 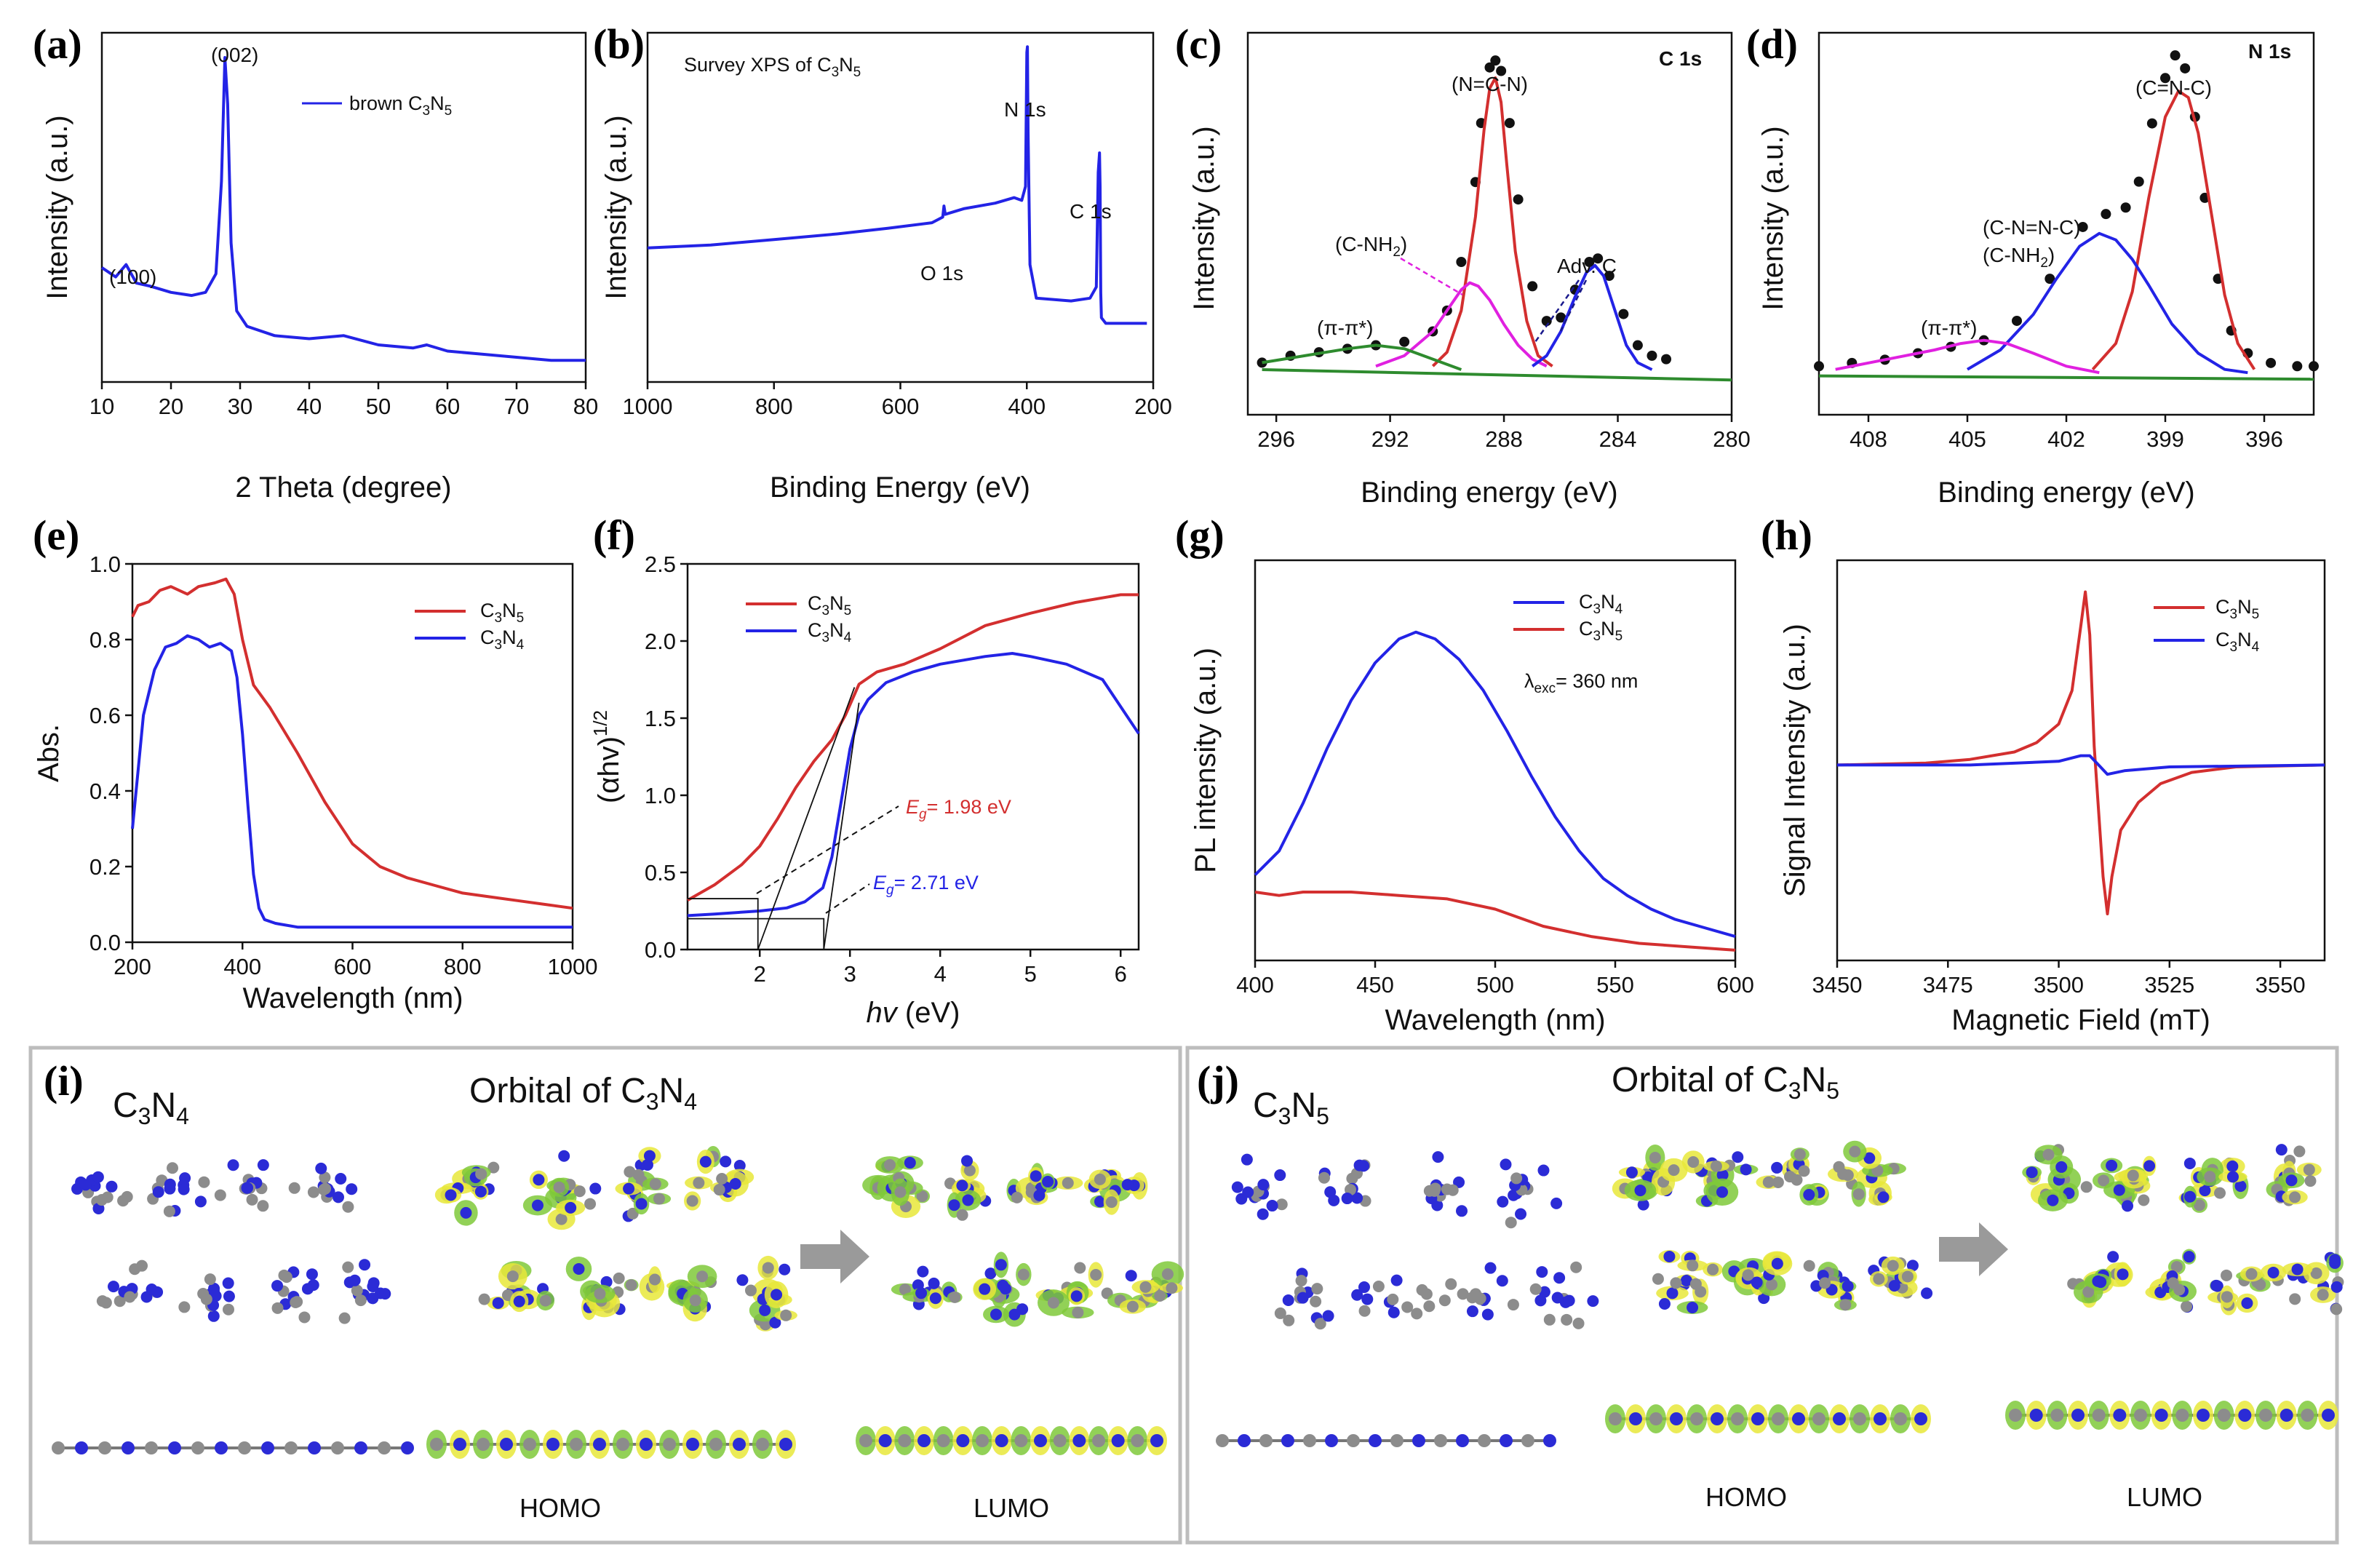 I want to click on ytick-label-e-3: 0.6, so click(x=105, y=715).